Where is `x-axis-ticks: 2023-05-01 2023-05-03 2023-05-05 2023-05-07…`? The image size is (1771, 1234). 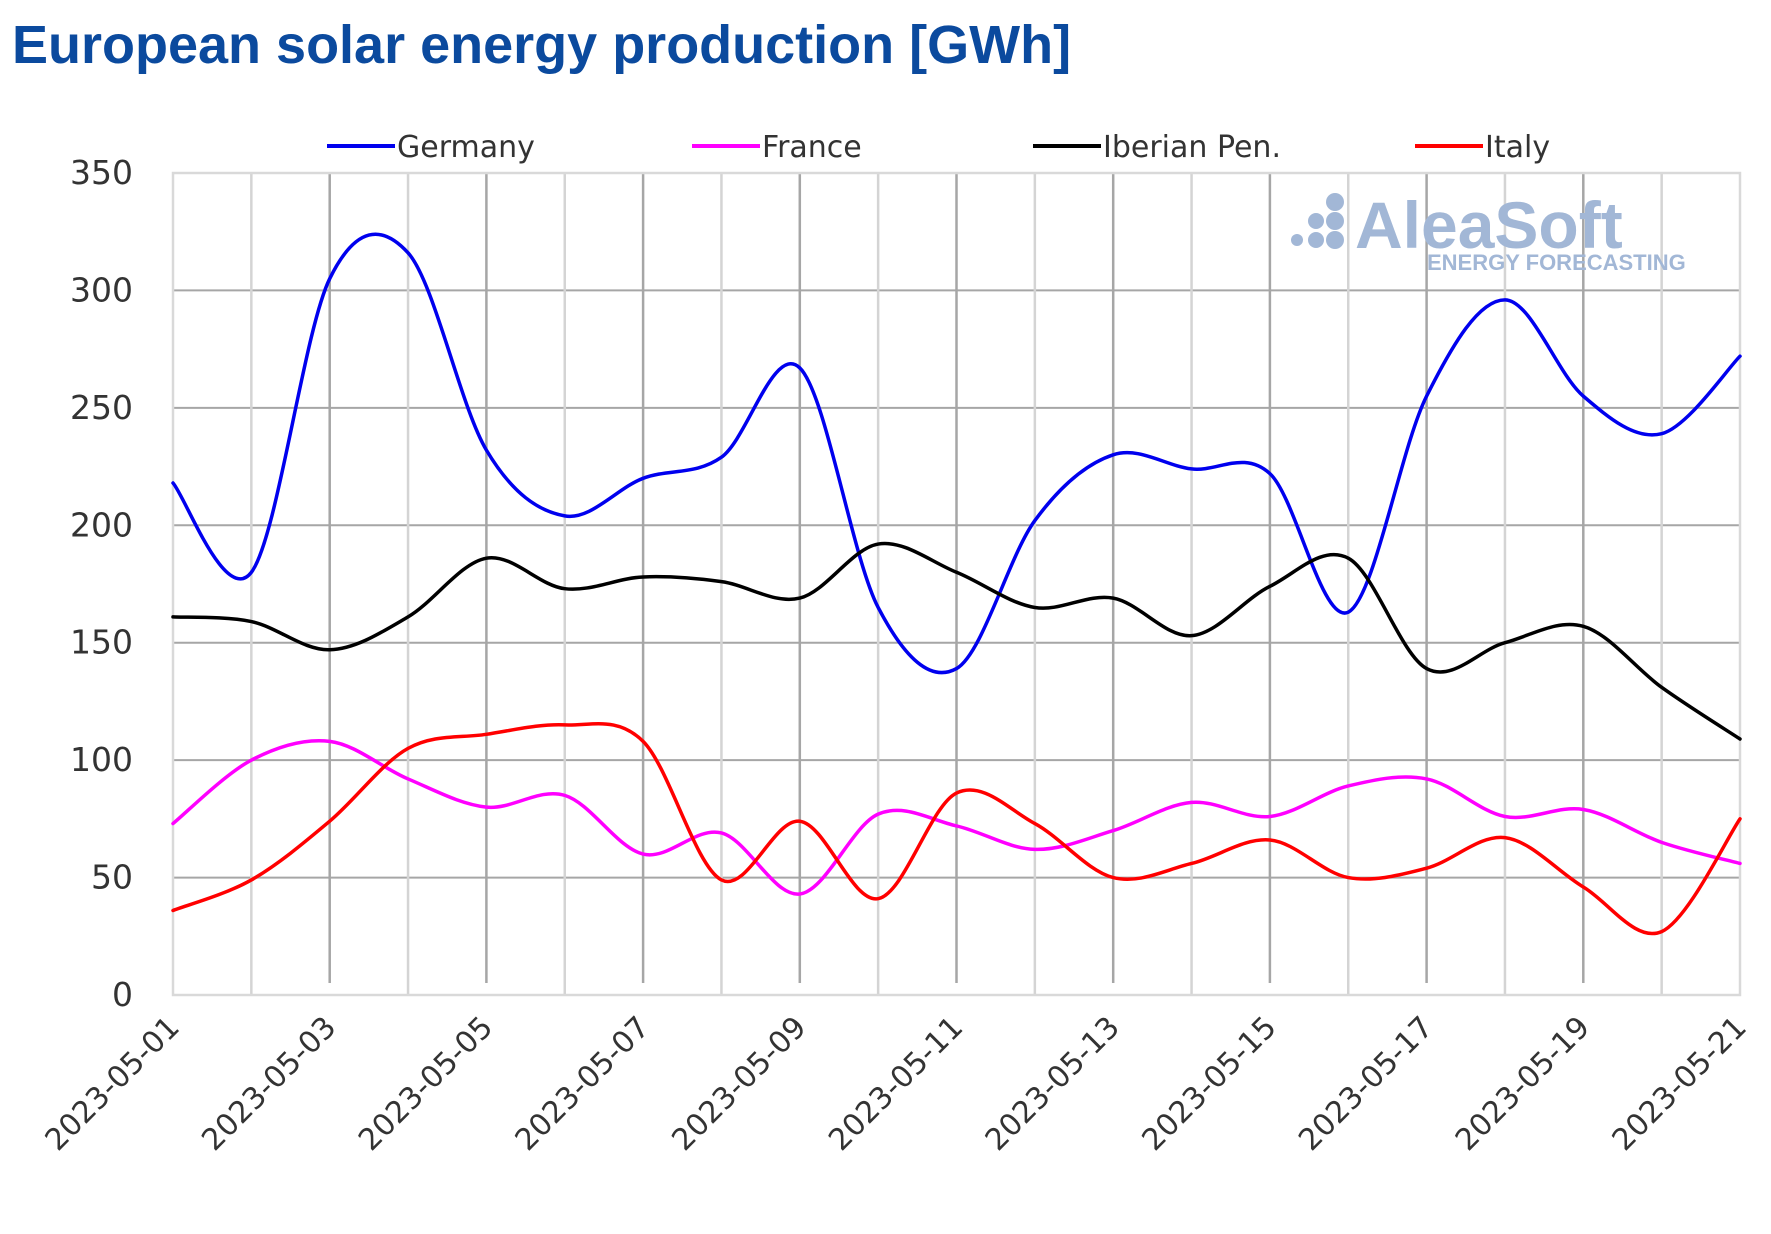
x-axis-ticks: 2023-05-01 2023-05-03 2023-05-05 2023-05-07… is located at coordinates (896, 1084).